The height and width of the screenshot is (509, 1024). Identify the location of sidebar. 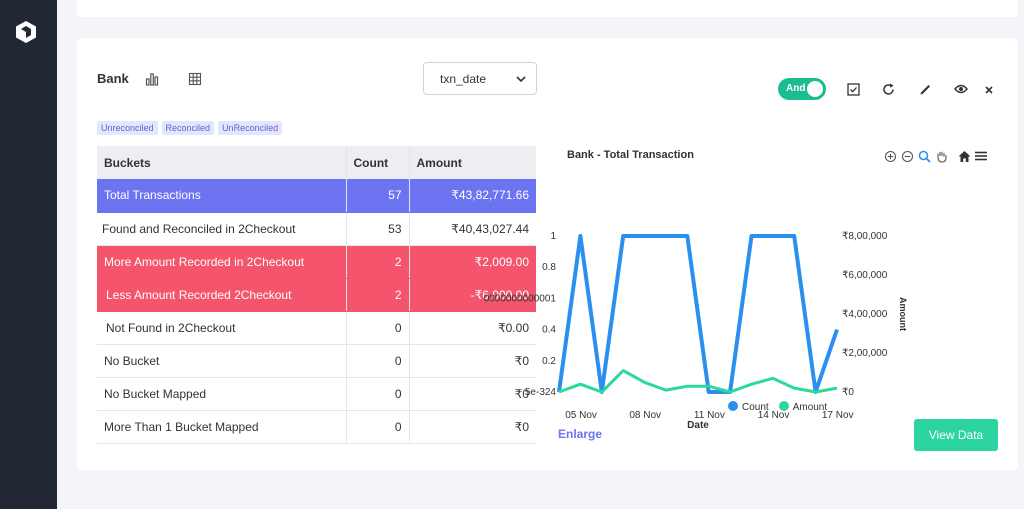
(28, 254).